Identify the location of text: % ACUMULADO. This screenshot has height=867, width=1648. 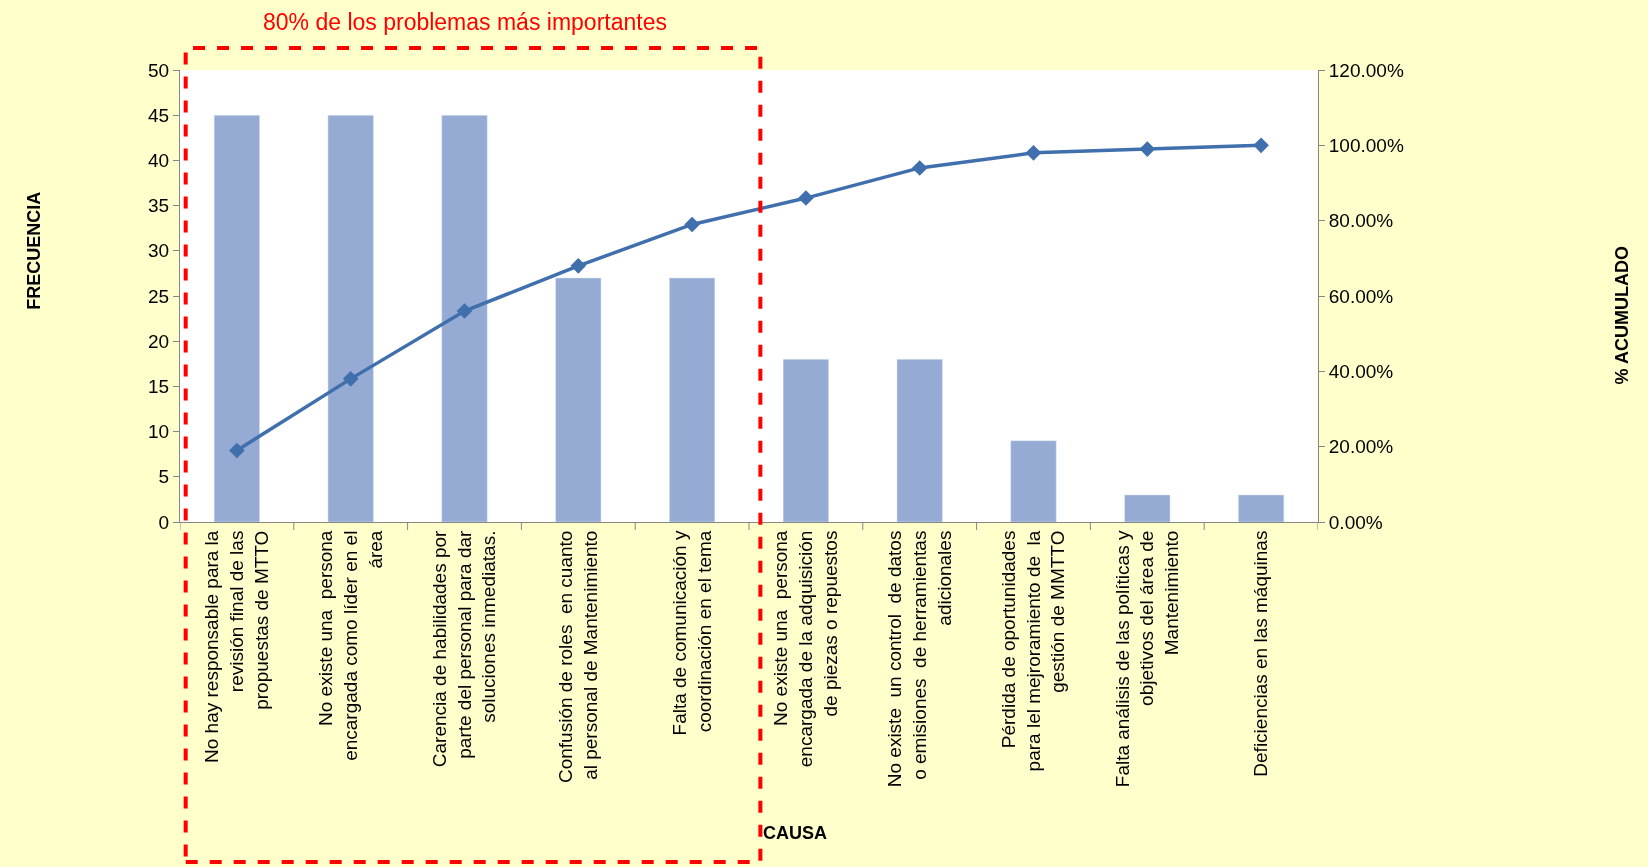
(1621, 315).